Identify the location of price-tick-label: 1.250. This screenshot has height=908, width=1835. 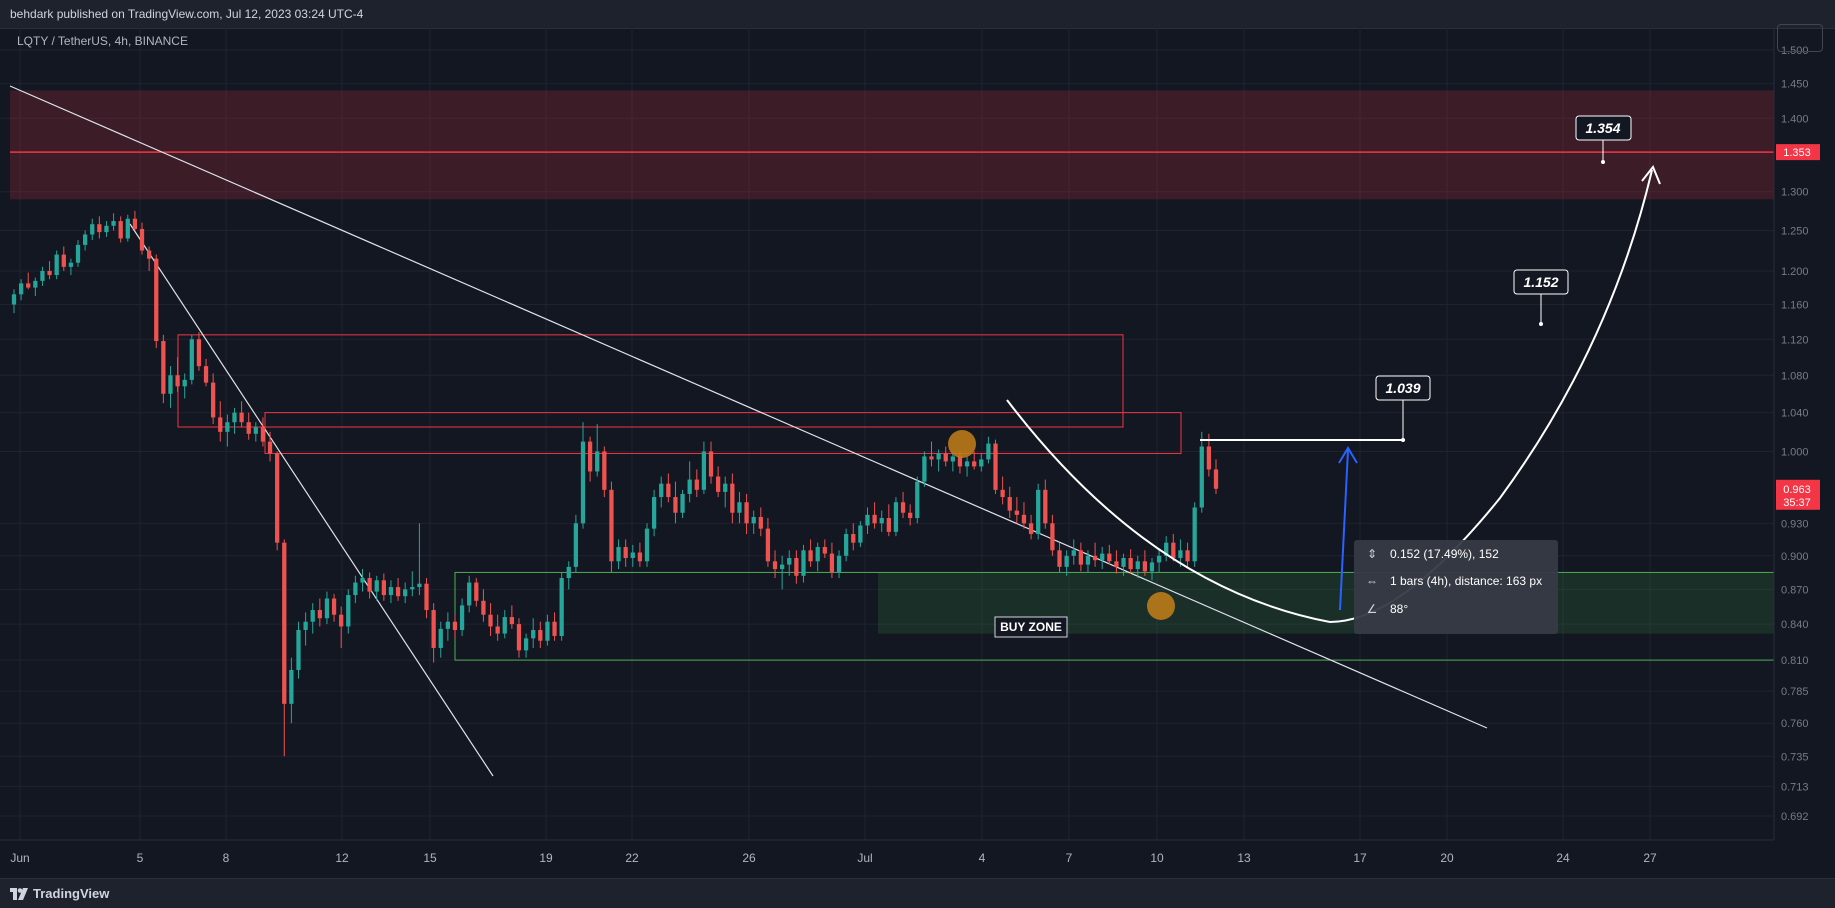
(1795, 232).